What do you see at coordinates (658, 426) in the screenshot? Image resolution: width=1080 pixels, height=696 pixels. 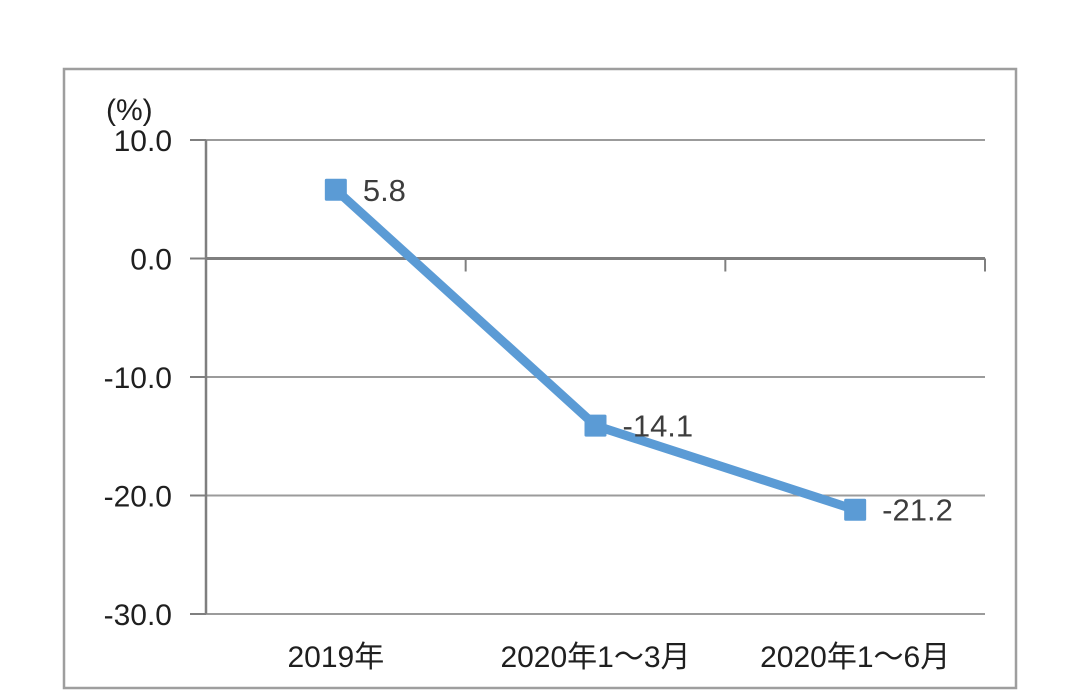 I see `data-point-label: -14.1` at bounding box center [658, 426].